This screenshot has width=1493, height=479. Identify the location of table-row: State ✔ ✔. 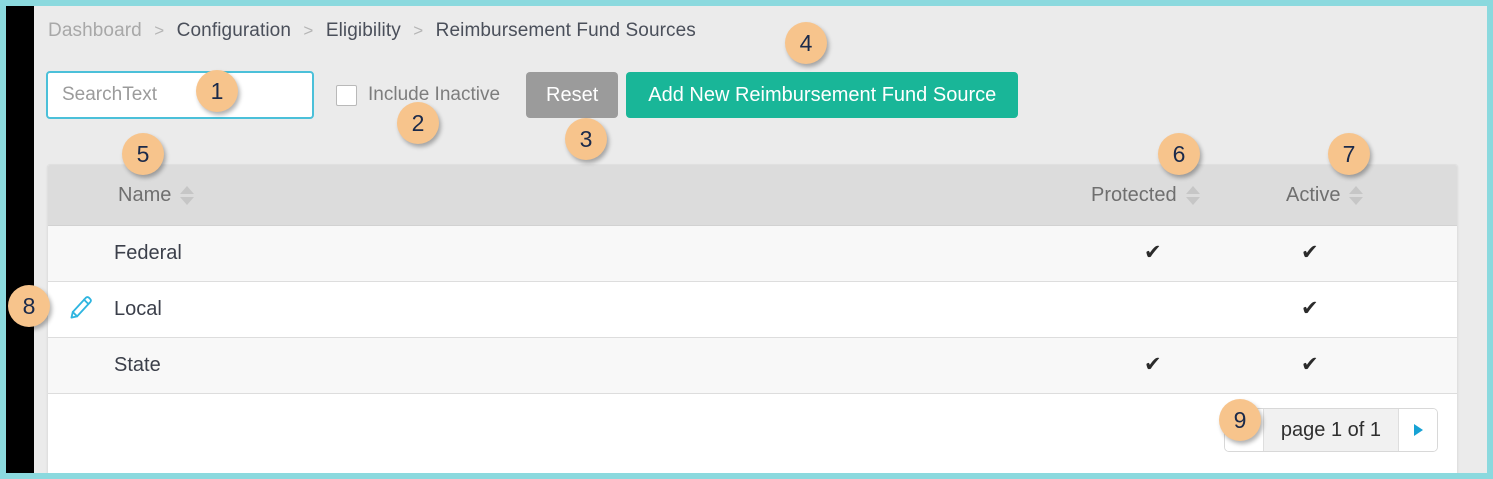
(752, 365).